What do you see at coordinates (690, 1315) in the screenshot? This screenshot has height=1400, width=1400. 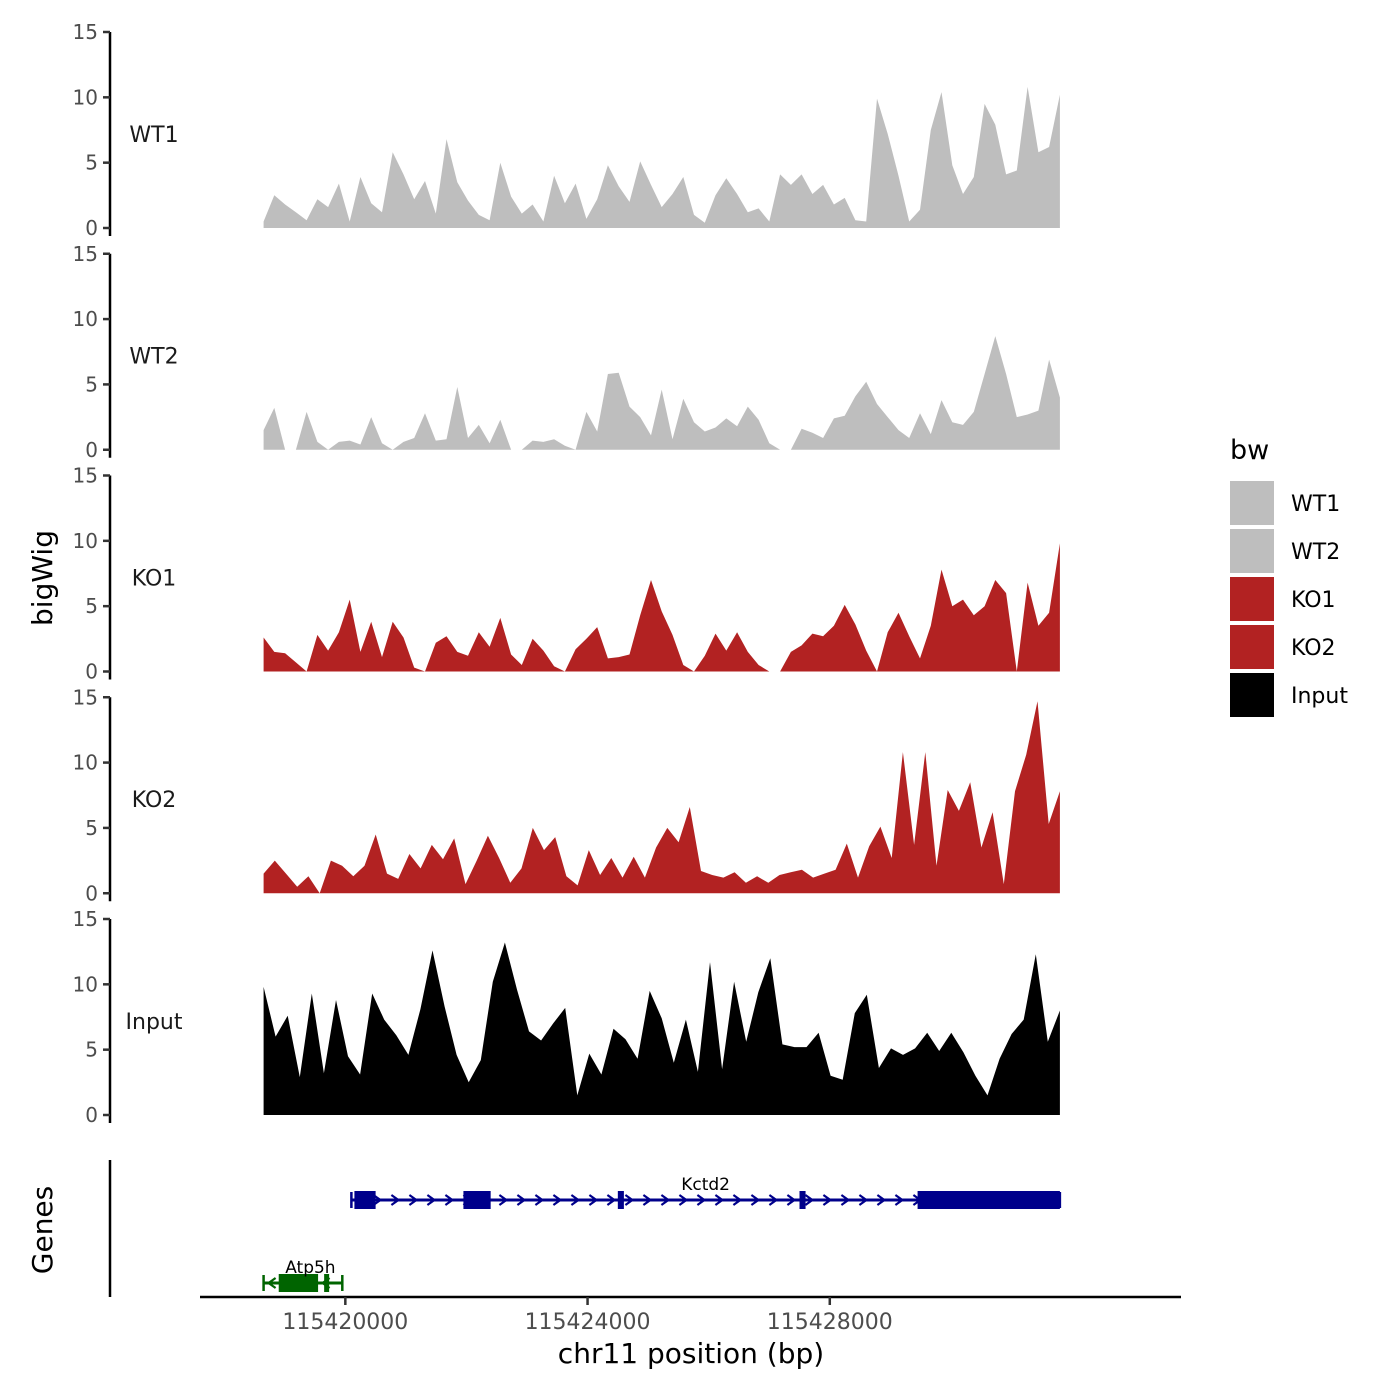 I see `x-axis: 115420000 115424000 115428000` at bounding box center [690, 1315].